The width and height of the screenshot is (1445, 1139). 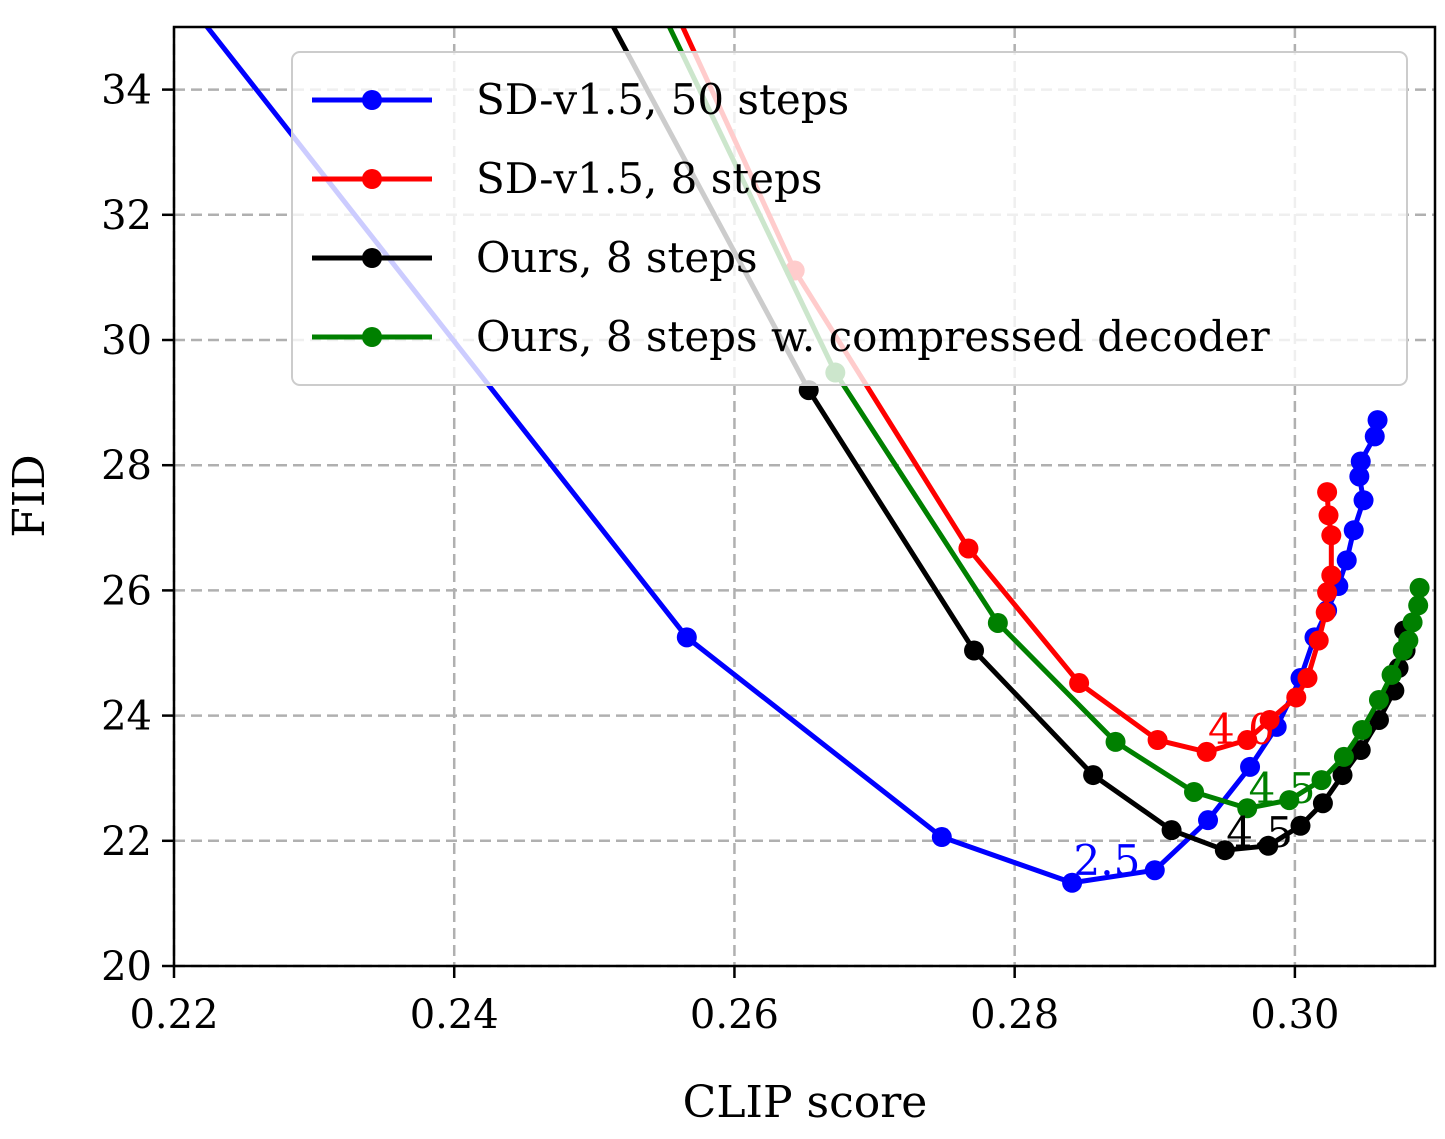 What do you see at coordinates (734, 1015) in the screenshot?
I see `x-tick-label: 0.26` at bounding box center [734, 1015].